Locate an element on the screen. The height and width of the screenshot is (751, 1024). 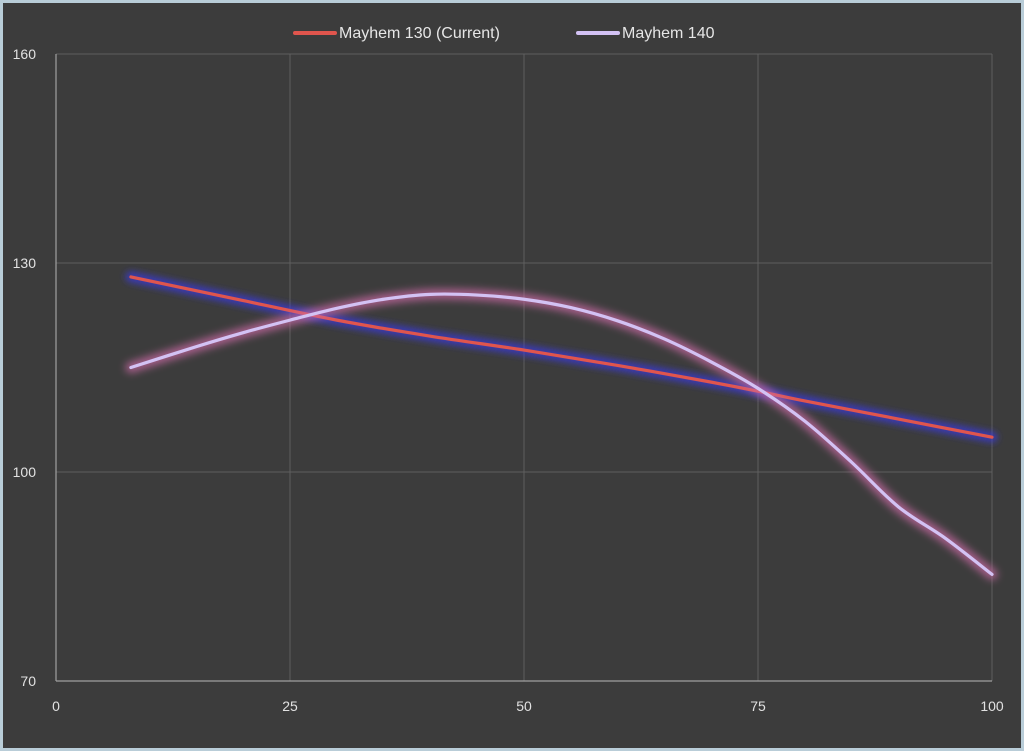
y-tick-label: 100 is located at coordinates (25, 472).